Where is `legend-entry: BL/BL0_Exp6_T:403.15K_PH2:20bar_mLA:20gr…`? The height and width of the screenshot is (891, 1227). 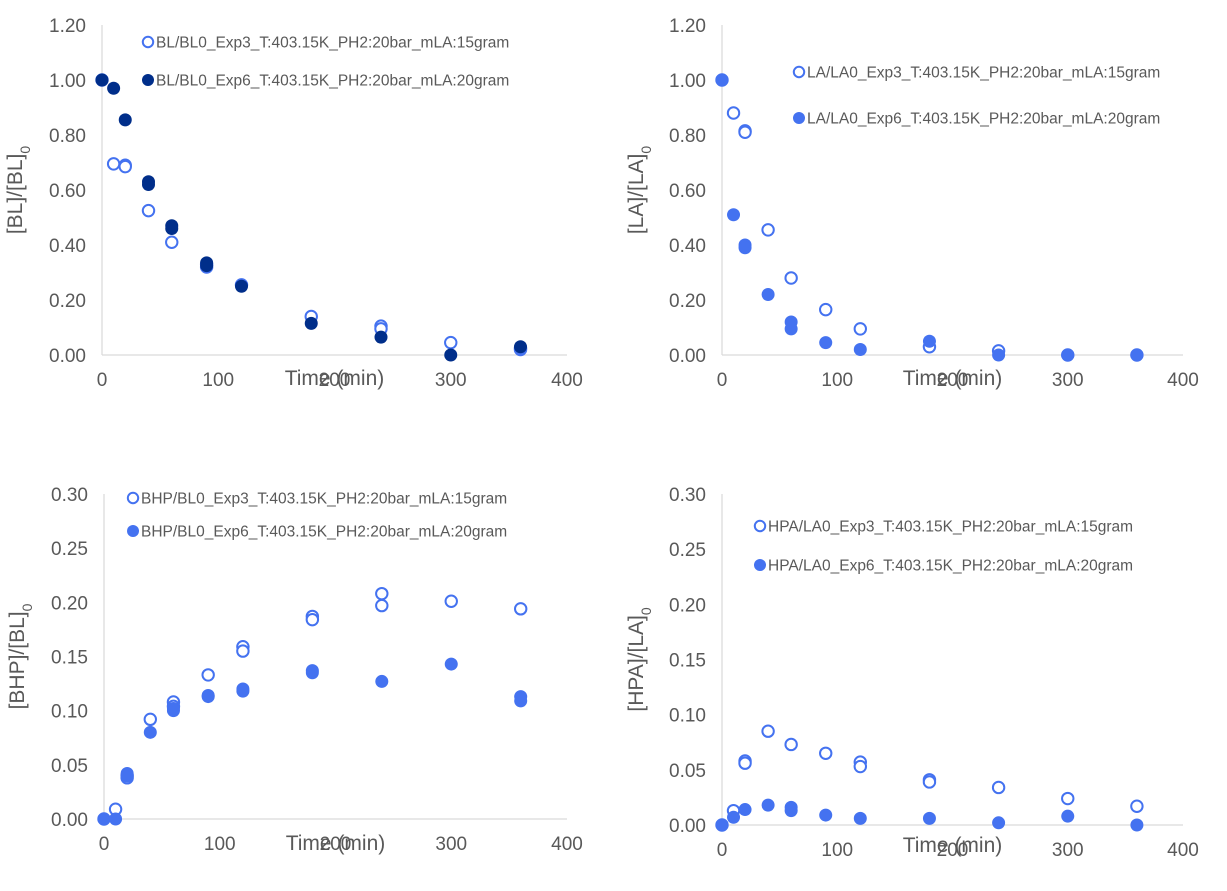
legend-entry: BL/BL0_Exp6_T:403.15K_PH2:20bar_mLA:20gr… is located at coordinates (332, 81).